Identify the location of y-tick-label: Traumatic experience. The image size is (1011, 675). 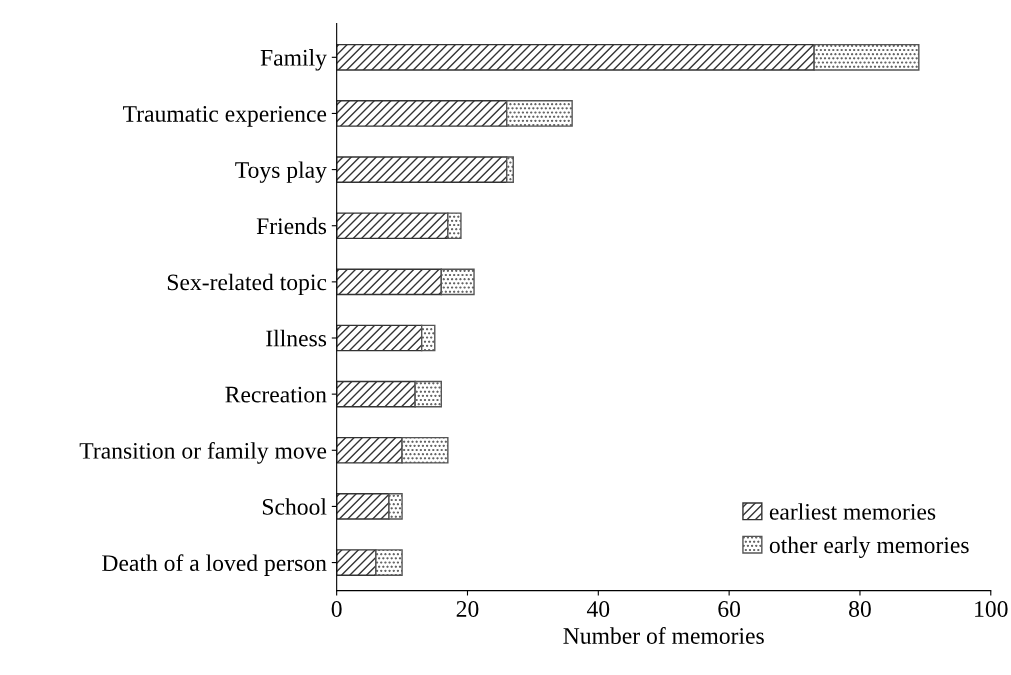
(225, 116).